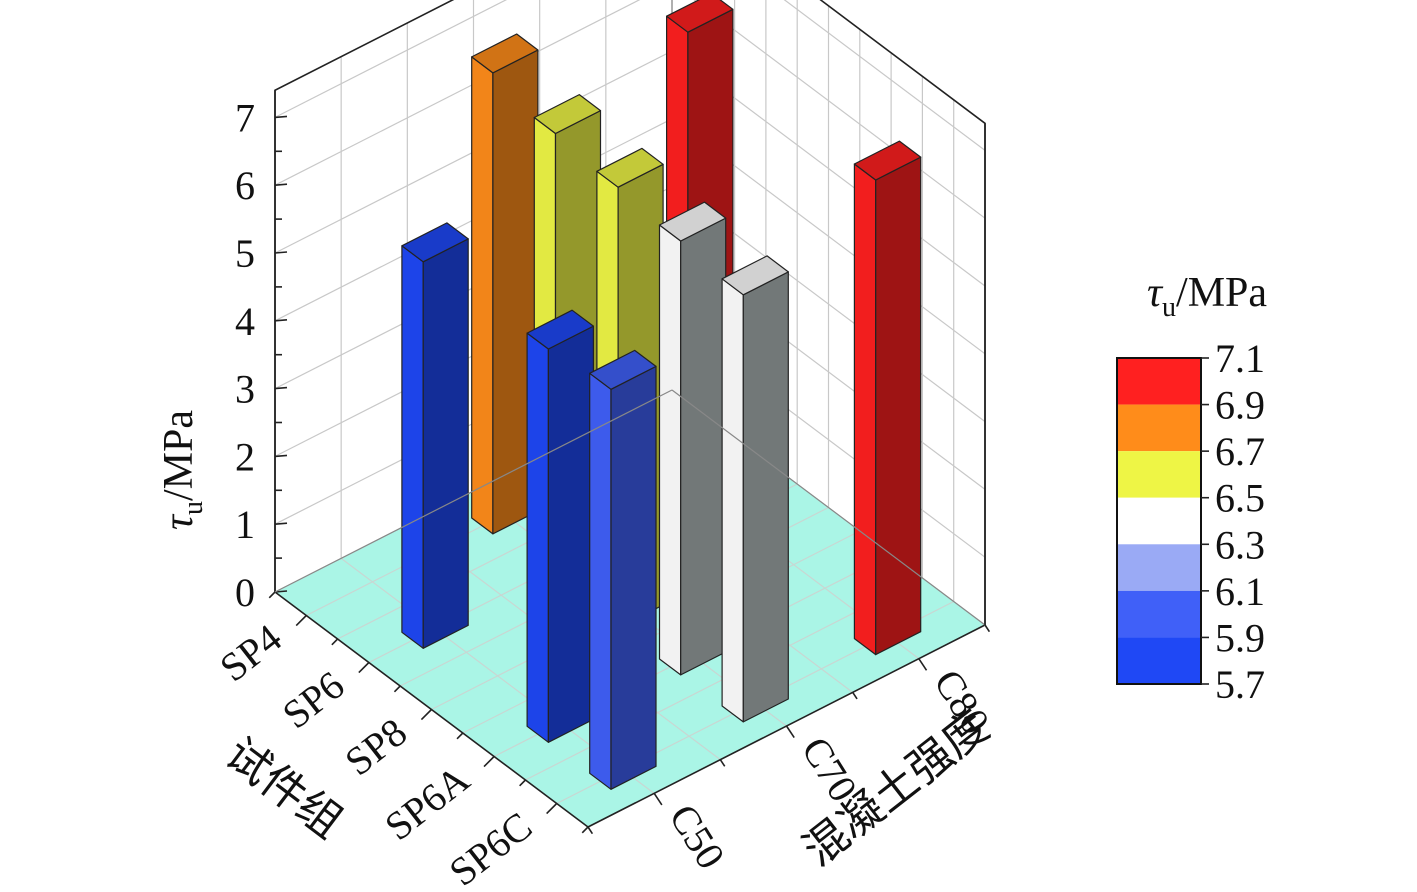  What do you see at coordinates (426, 802) in the screenshot?
I see `group-tick-label: SP6A` at bounding box center [426, 802].